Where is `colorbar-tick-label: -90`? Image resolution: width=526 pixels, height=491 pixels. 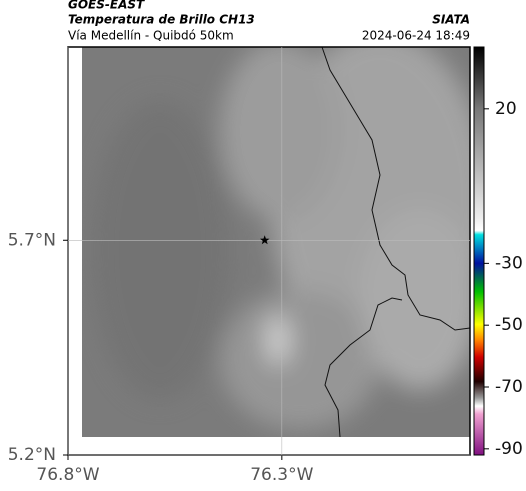 colorbar-tick-label: -90 is located at coordinates (509, 449).